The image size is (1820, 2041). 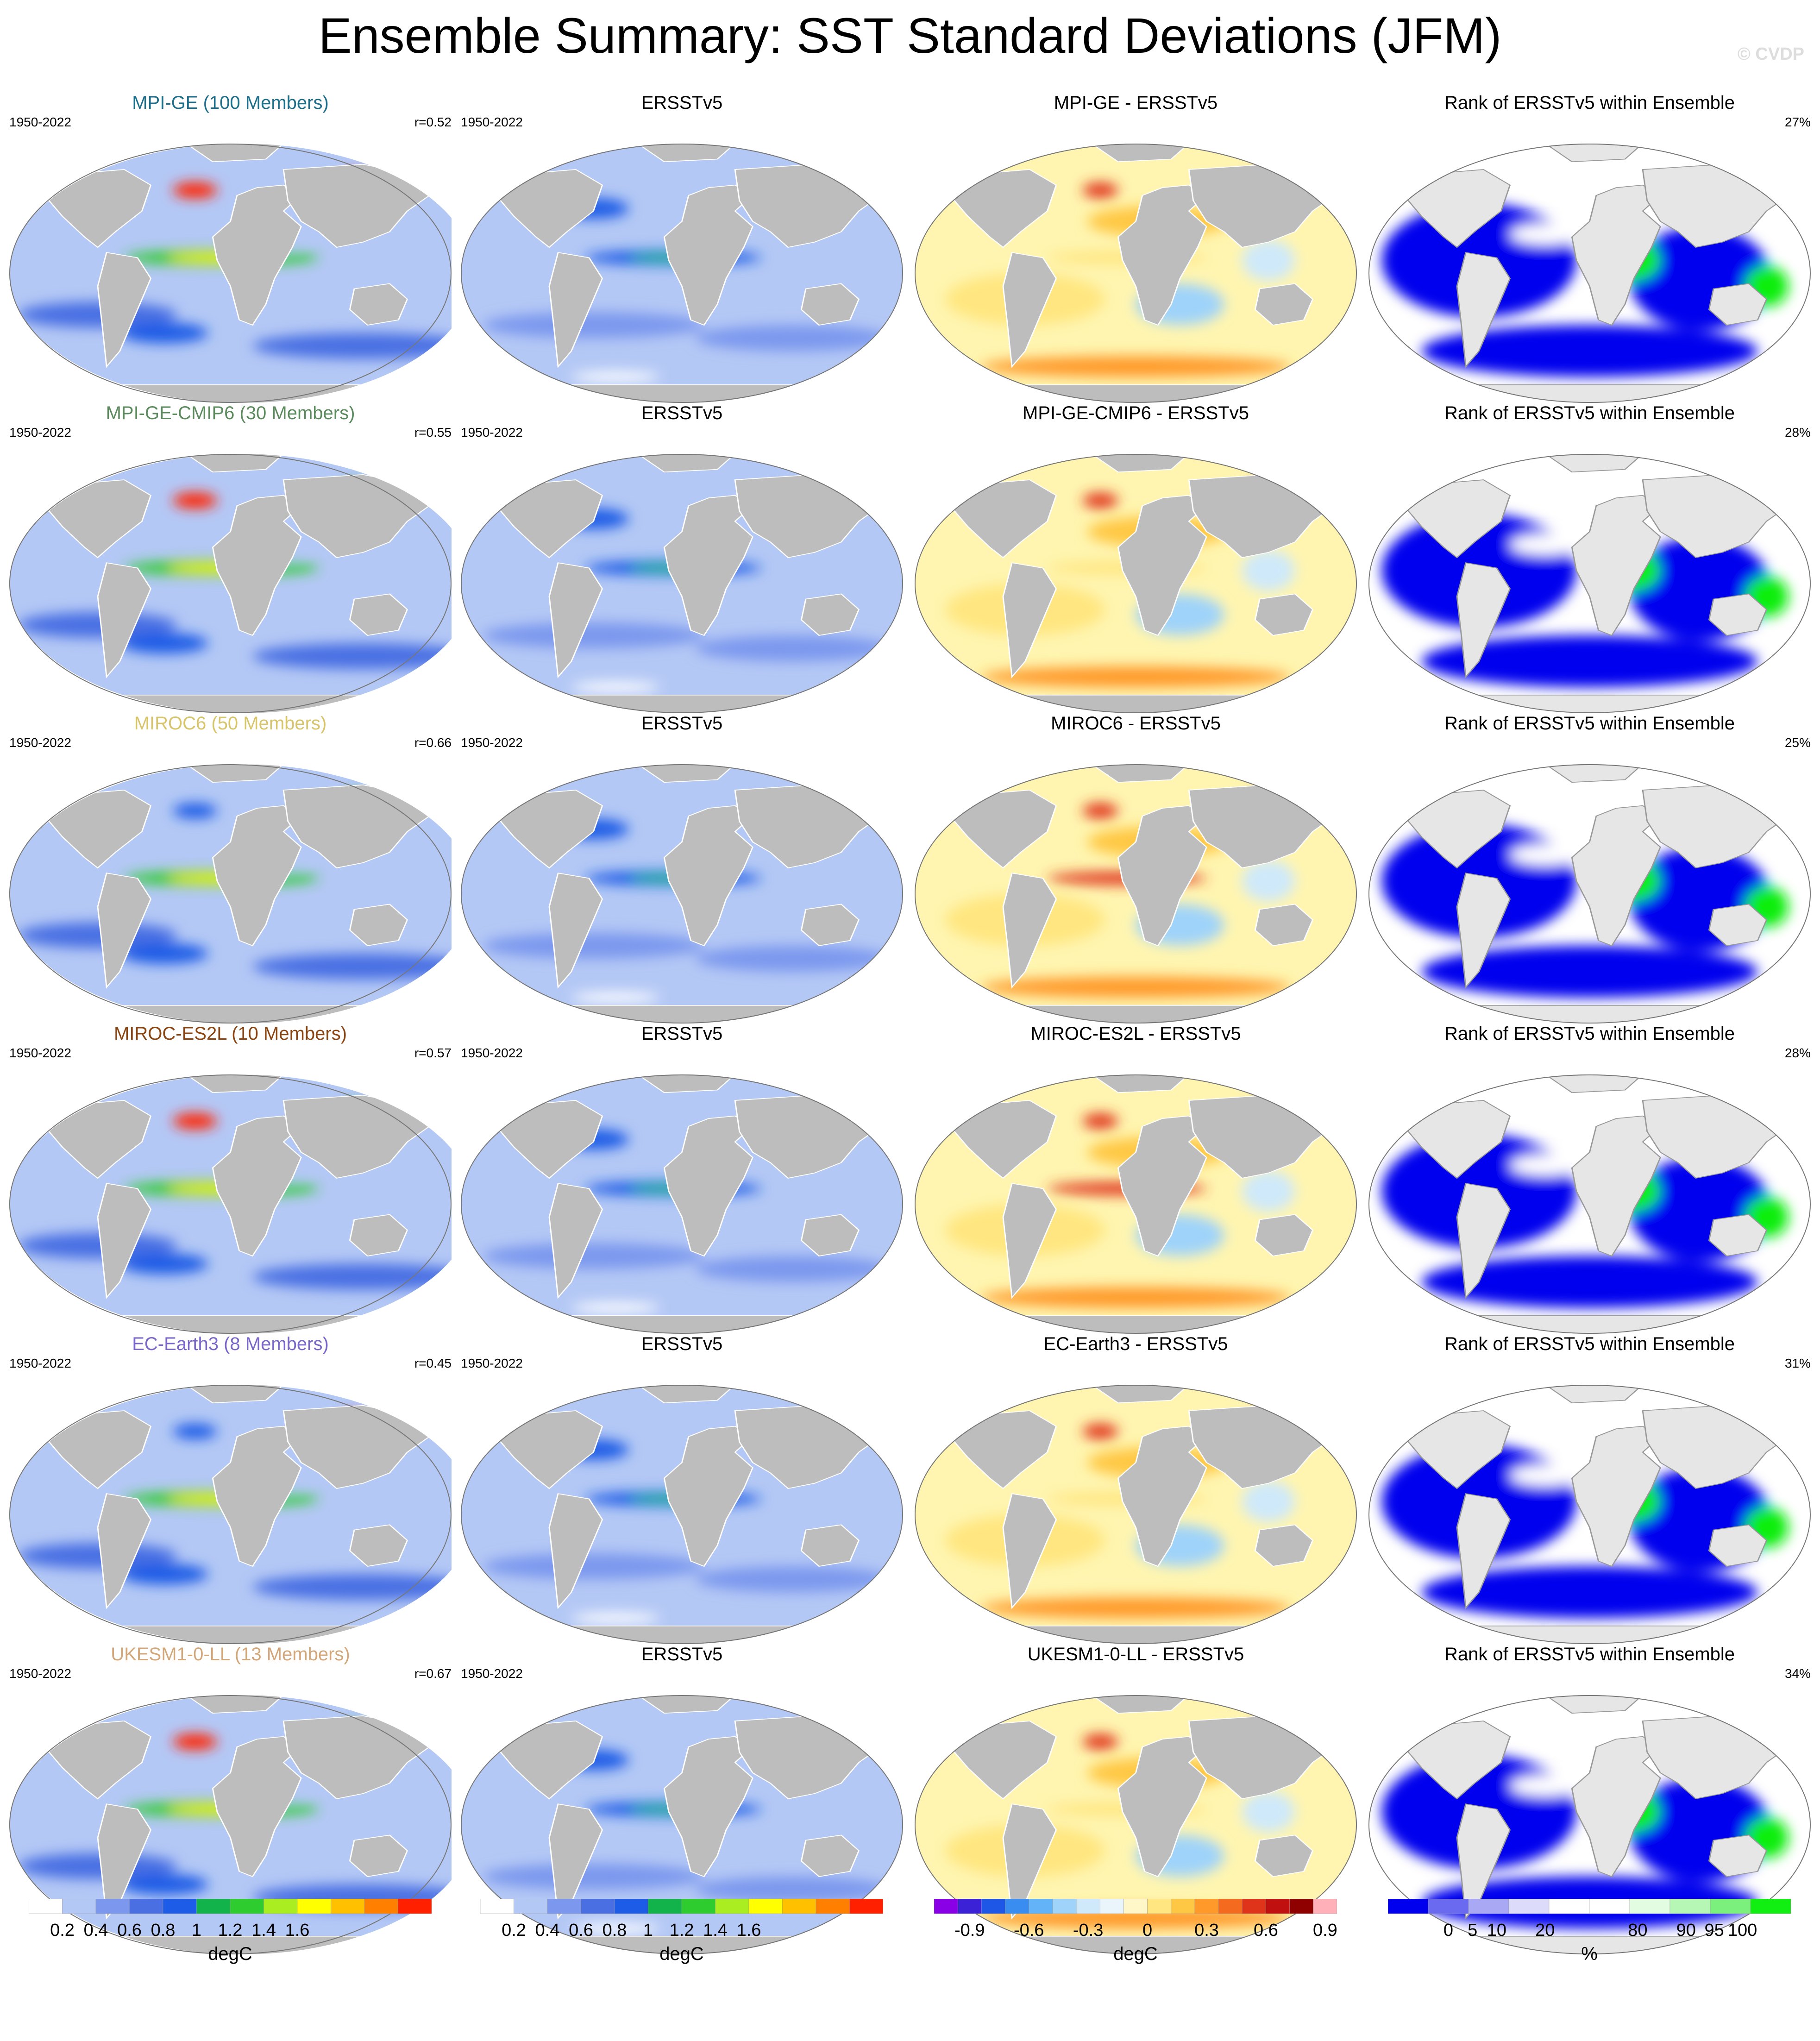 What do you see at coordinates (682, 1489) in the screenshot?
I see `map-panel: ERSSTv5 1950-2022` at bounding box center [682, 1489].